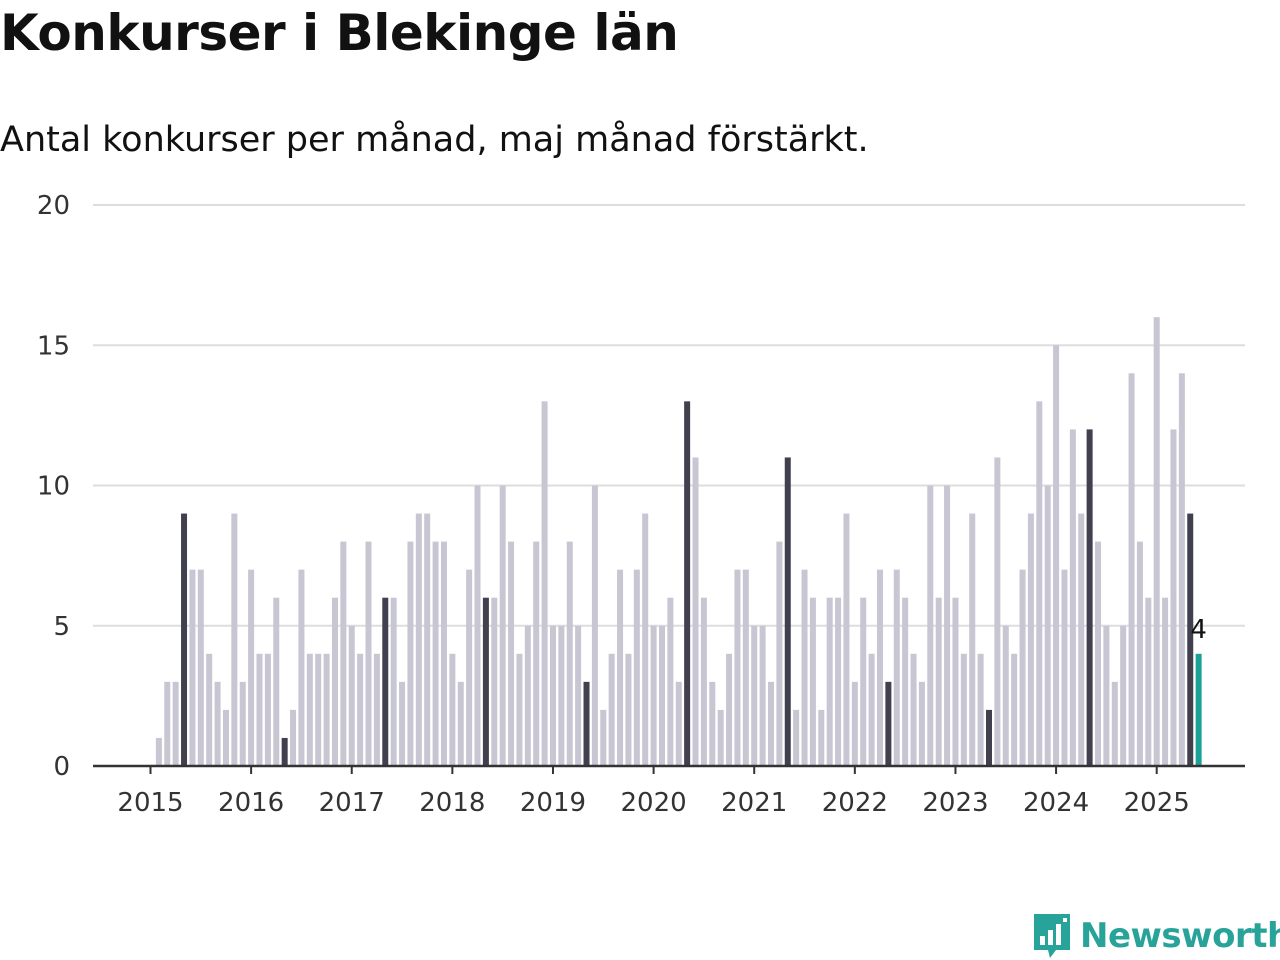 This screenshot has width=1280, height=960. What do you see at coordinates (452, 803) in the screenshot?
I see `x-tick-label: 2018` at bounding box center [452, 803].